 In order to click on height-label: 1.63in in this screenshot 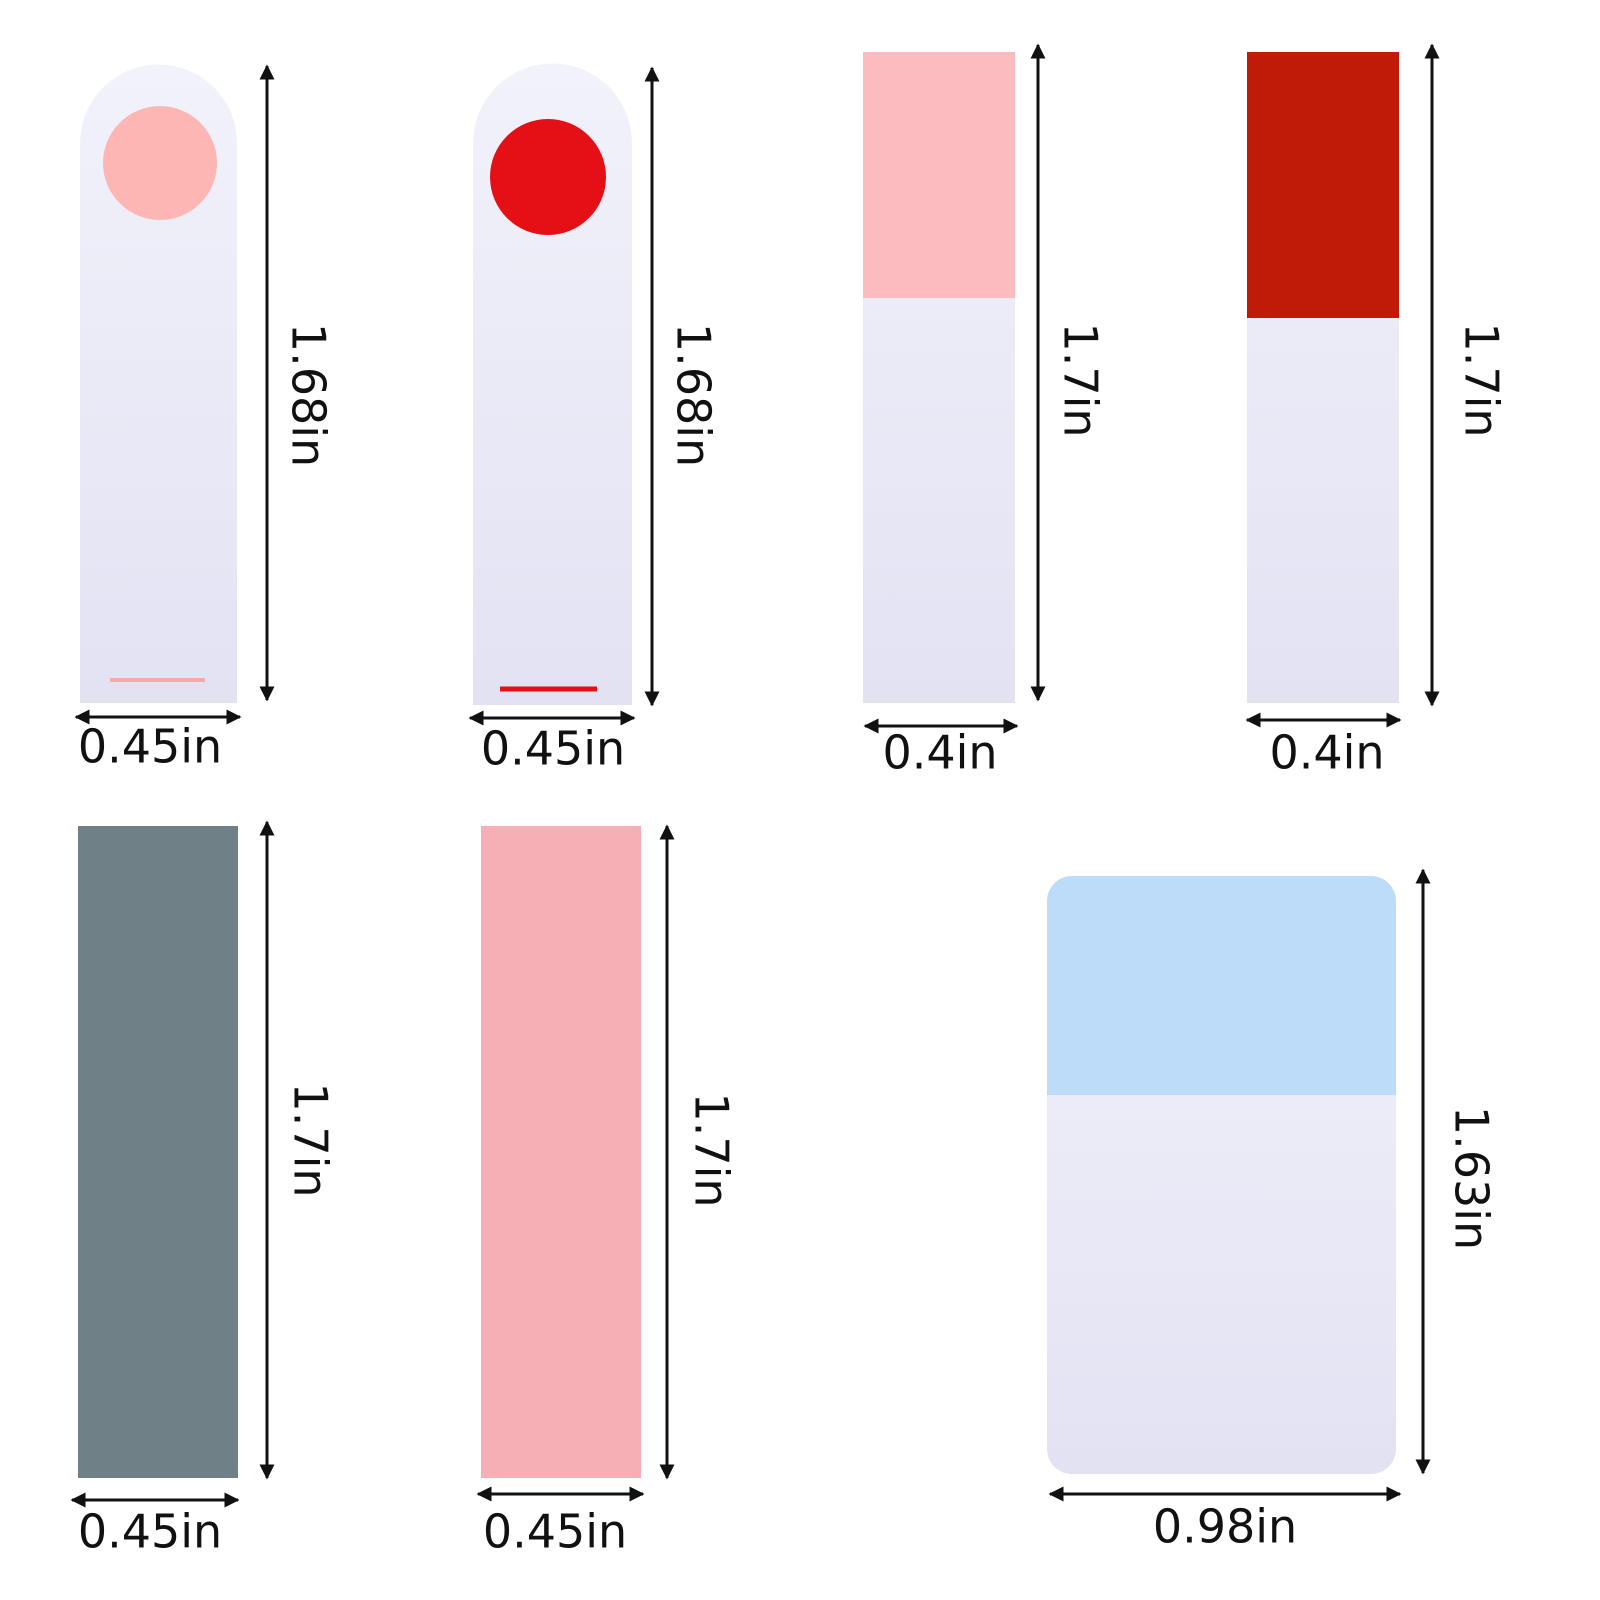, I will do `click(1472, 1178)`.